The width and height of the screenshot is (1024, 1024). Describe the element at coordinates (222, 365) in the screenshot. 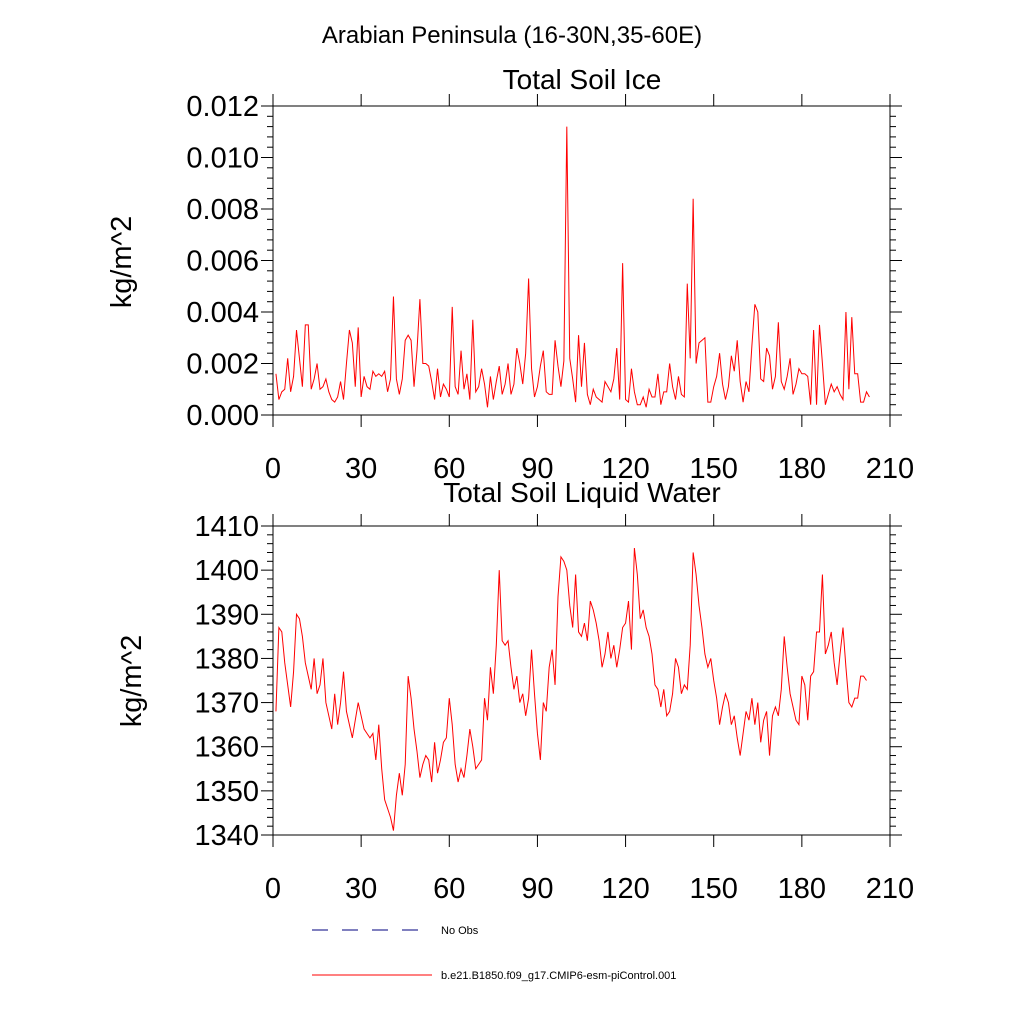

I see `y-tick-label: 0.002` at that location.